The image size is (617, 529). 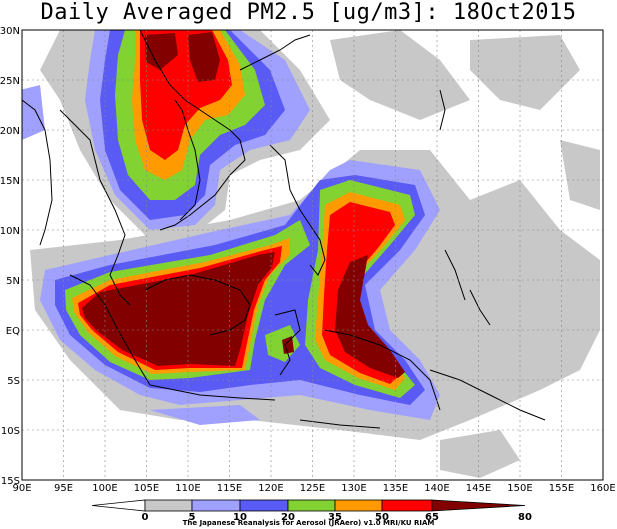 What do you see at coordinates (561, 488) in the screenshot?
I see `lon-tick-label: 155E` at bounding box center [561, 488].